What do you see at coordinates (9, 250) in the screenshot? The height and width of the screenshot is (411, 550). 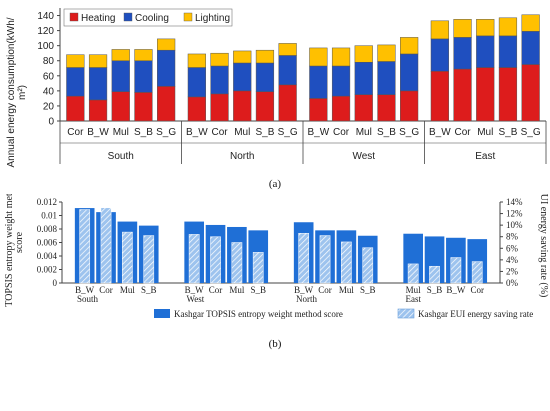 I see `y-axis-label-line: TOPSIS entropy weight method` at bounding box center [9, 250].